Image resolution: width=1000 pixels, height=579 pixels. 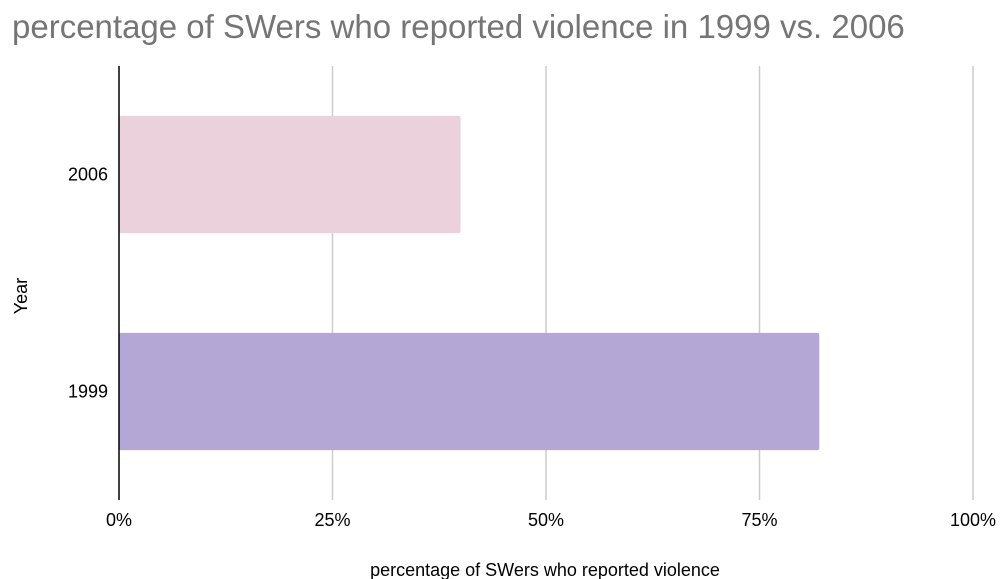 I want to click on y-tick-label: 2006, so click(x=88, y=175).